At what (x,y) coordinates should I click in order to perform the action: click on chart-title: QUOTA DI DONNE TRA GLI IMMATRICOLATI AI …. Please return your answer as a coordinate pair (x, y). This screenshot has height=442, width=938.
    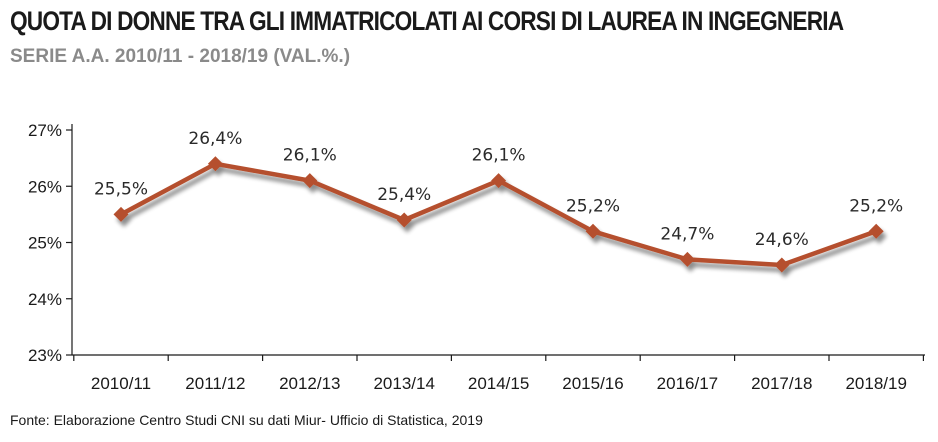
    Looking at the image, I should click on (427, 21).